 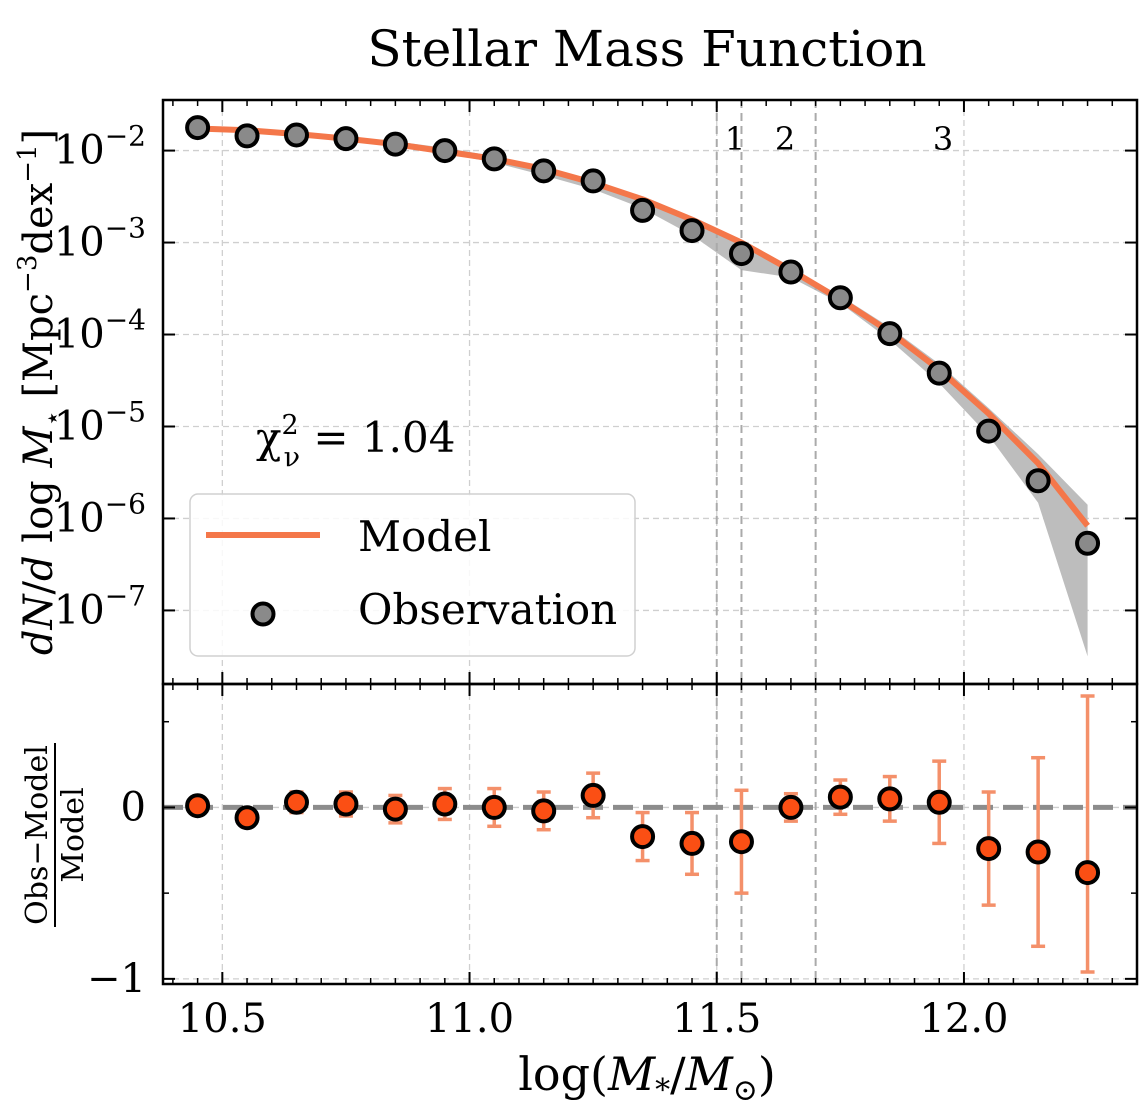 I want to click on top-y-tick-label: 10⁻⁵, so click(x=100, y=422).